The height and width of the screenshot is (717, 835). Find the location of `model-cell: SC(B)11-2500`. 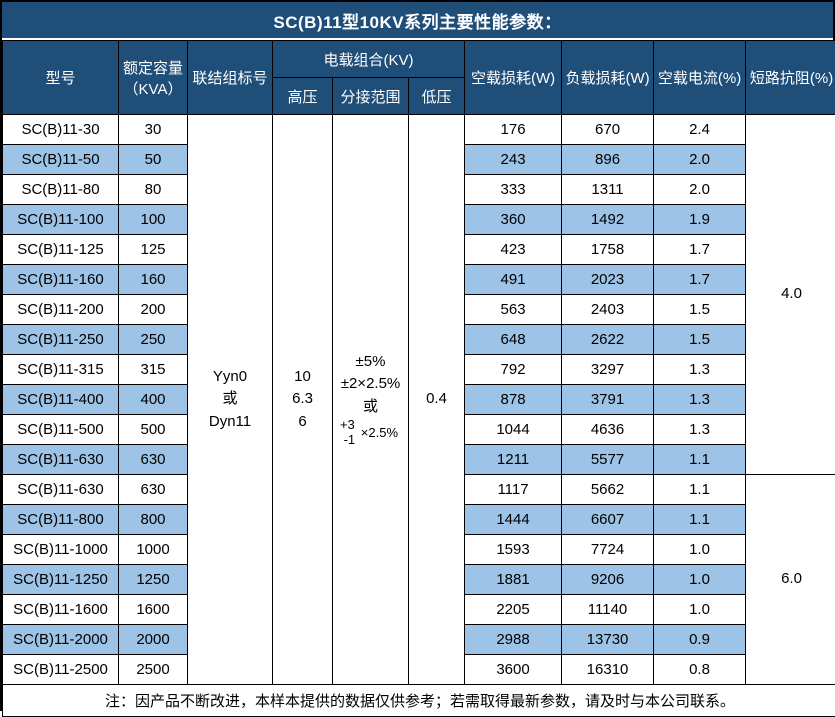

model-cell: SC(B)11-2500 is located at coordinates (61, 670).